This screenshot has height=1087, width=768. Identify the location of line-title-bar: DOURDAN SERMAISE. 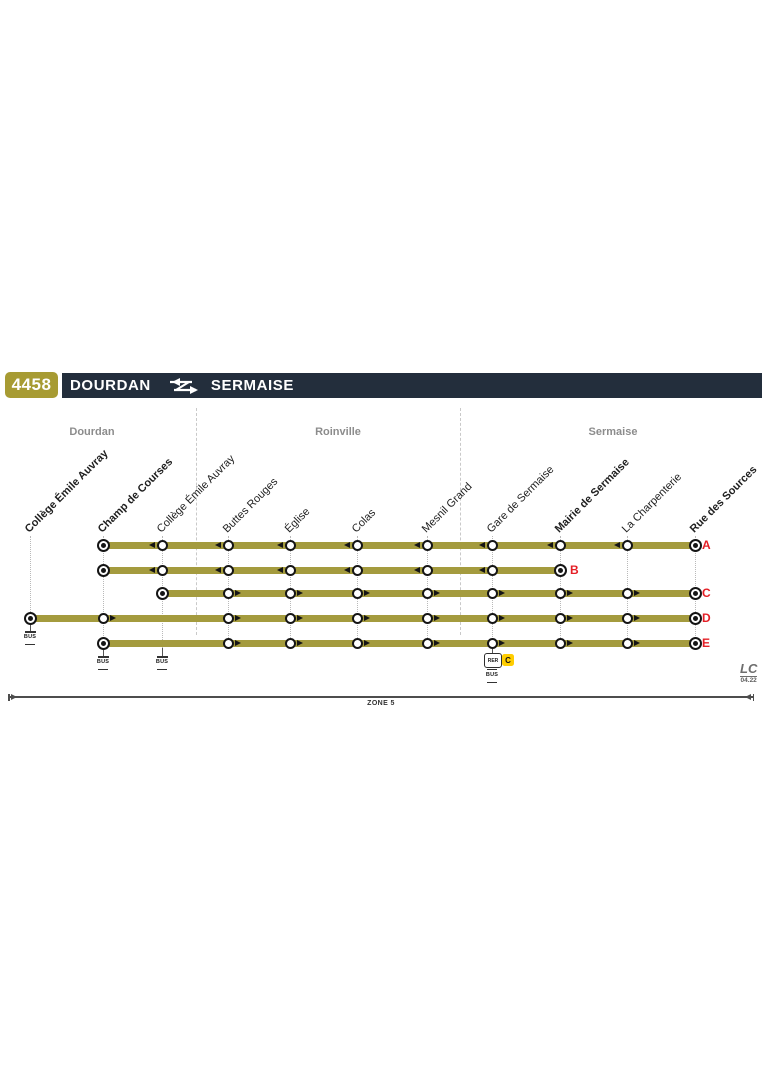
(412, 385).